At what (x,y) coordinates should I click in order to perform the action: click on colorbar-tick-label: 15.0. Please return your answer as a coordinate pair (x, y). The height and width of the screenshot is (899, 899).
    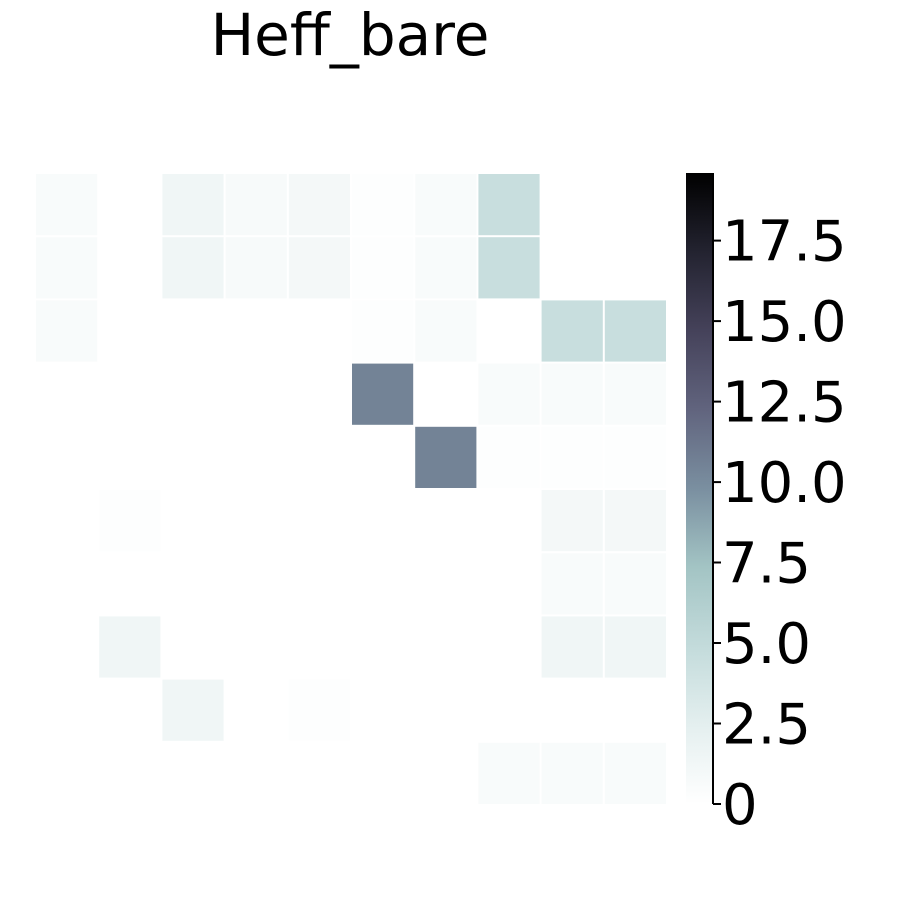
    Looking at the image, I should click on (784, 322).